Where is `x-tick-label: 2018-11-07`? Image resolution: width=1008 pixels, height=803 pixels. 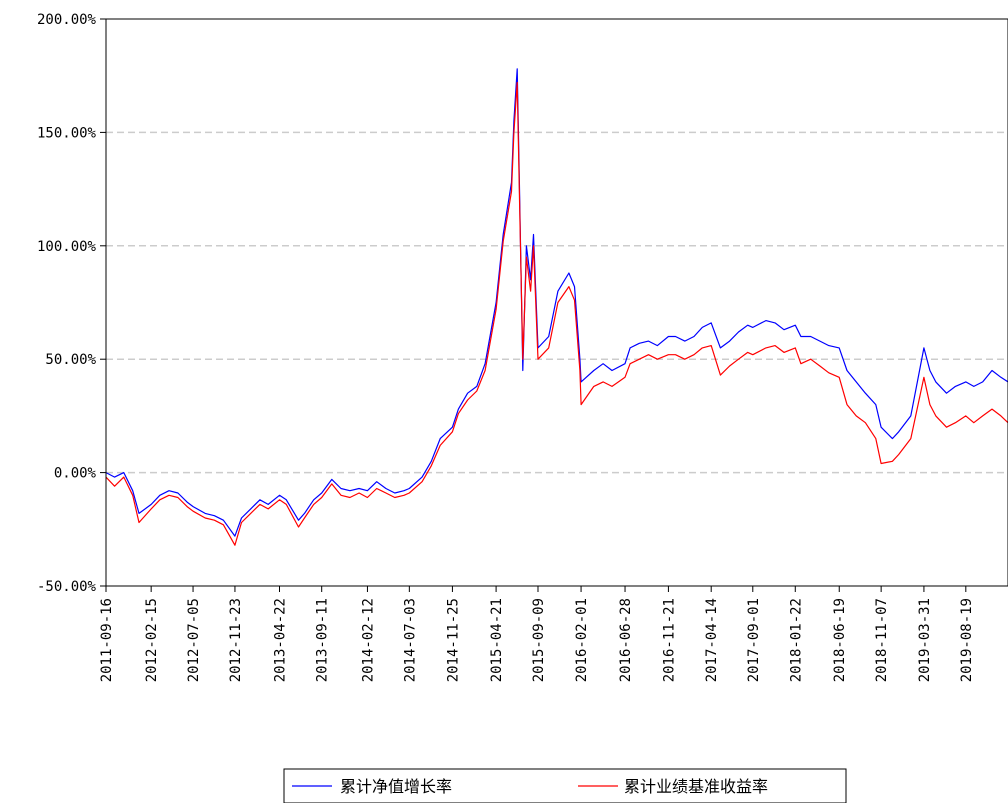 x-tick-label: 2018-11-07 is located at coordinates (882, 640).